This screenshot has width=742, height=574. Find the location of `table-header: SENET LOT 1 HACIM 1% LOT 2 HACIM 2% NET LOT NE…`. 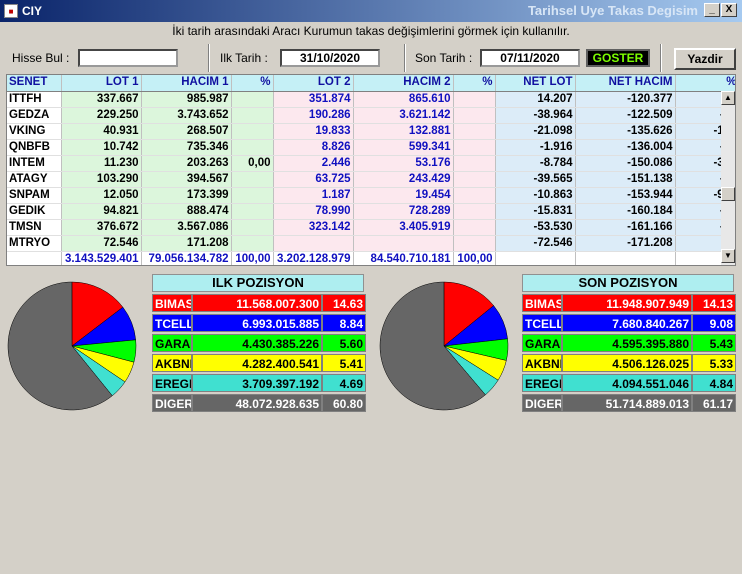

table-header: SENET LOT 1 HACIM 1% LOT 2 HACIM 2% NET LOT NE… is located at coordinates (371, 83).